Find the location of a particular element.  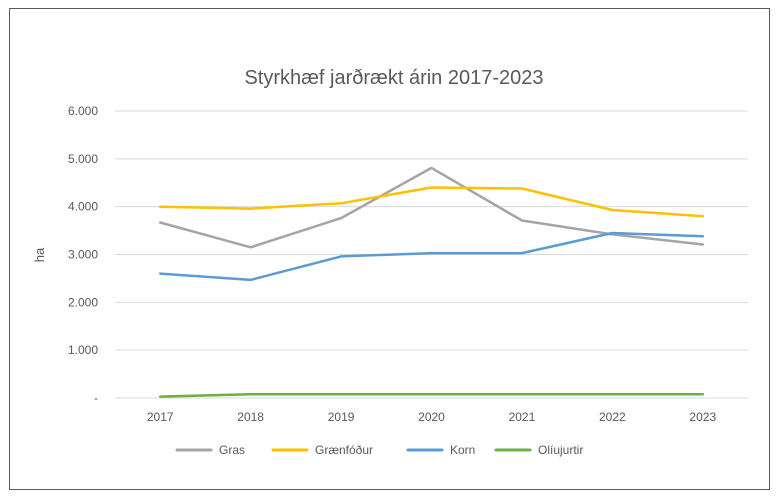

y-tick-label: 5.000 is located at coordinates (83, 159).